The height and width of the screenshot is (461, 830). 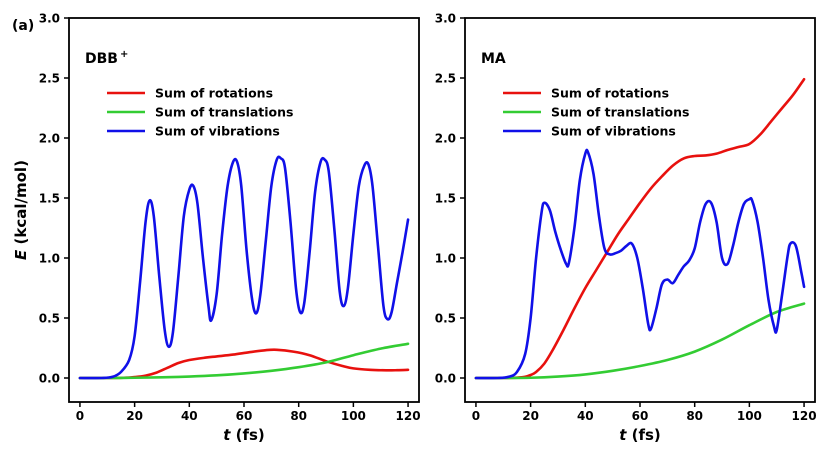 I want to click on panel-title: DBB +, so click(x=106, y=58).